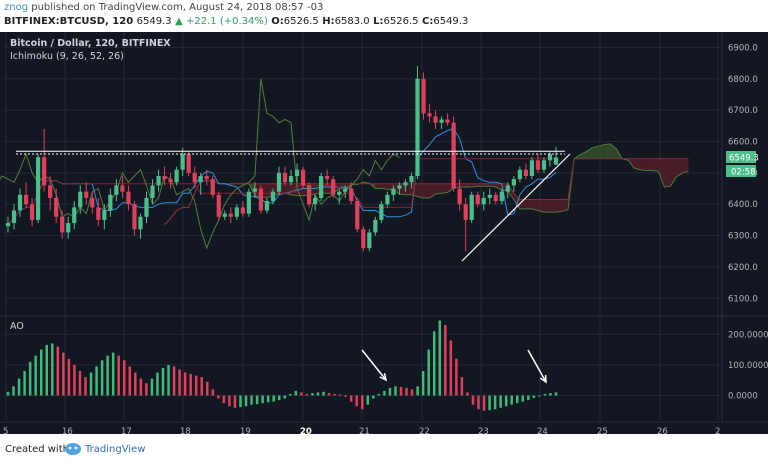  What do you see at coordinates (384, 448) in the screenshot?
I see `footer: Created with TradingView` at bounding box center [384, 448].